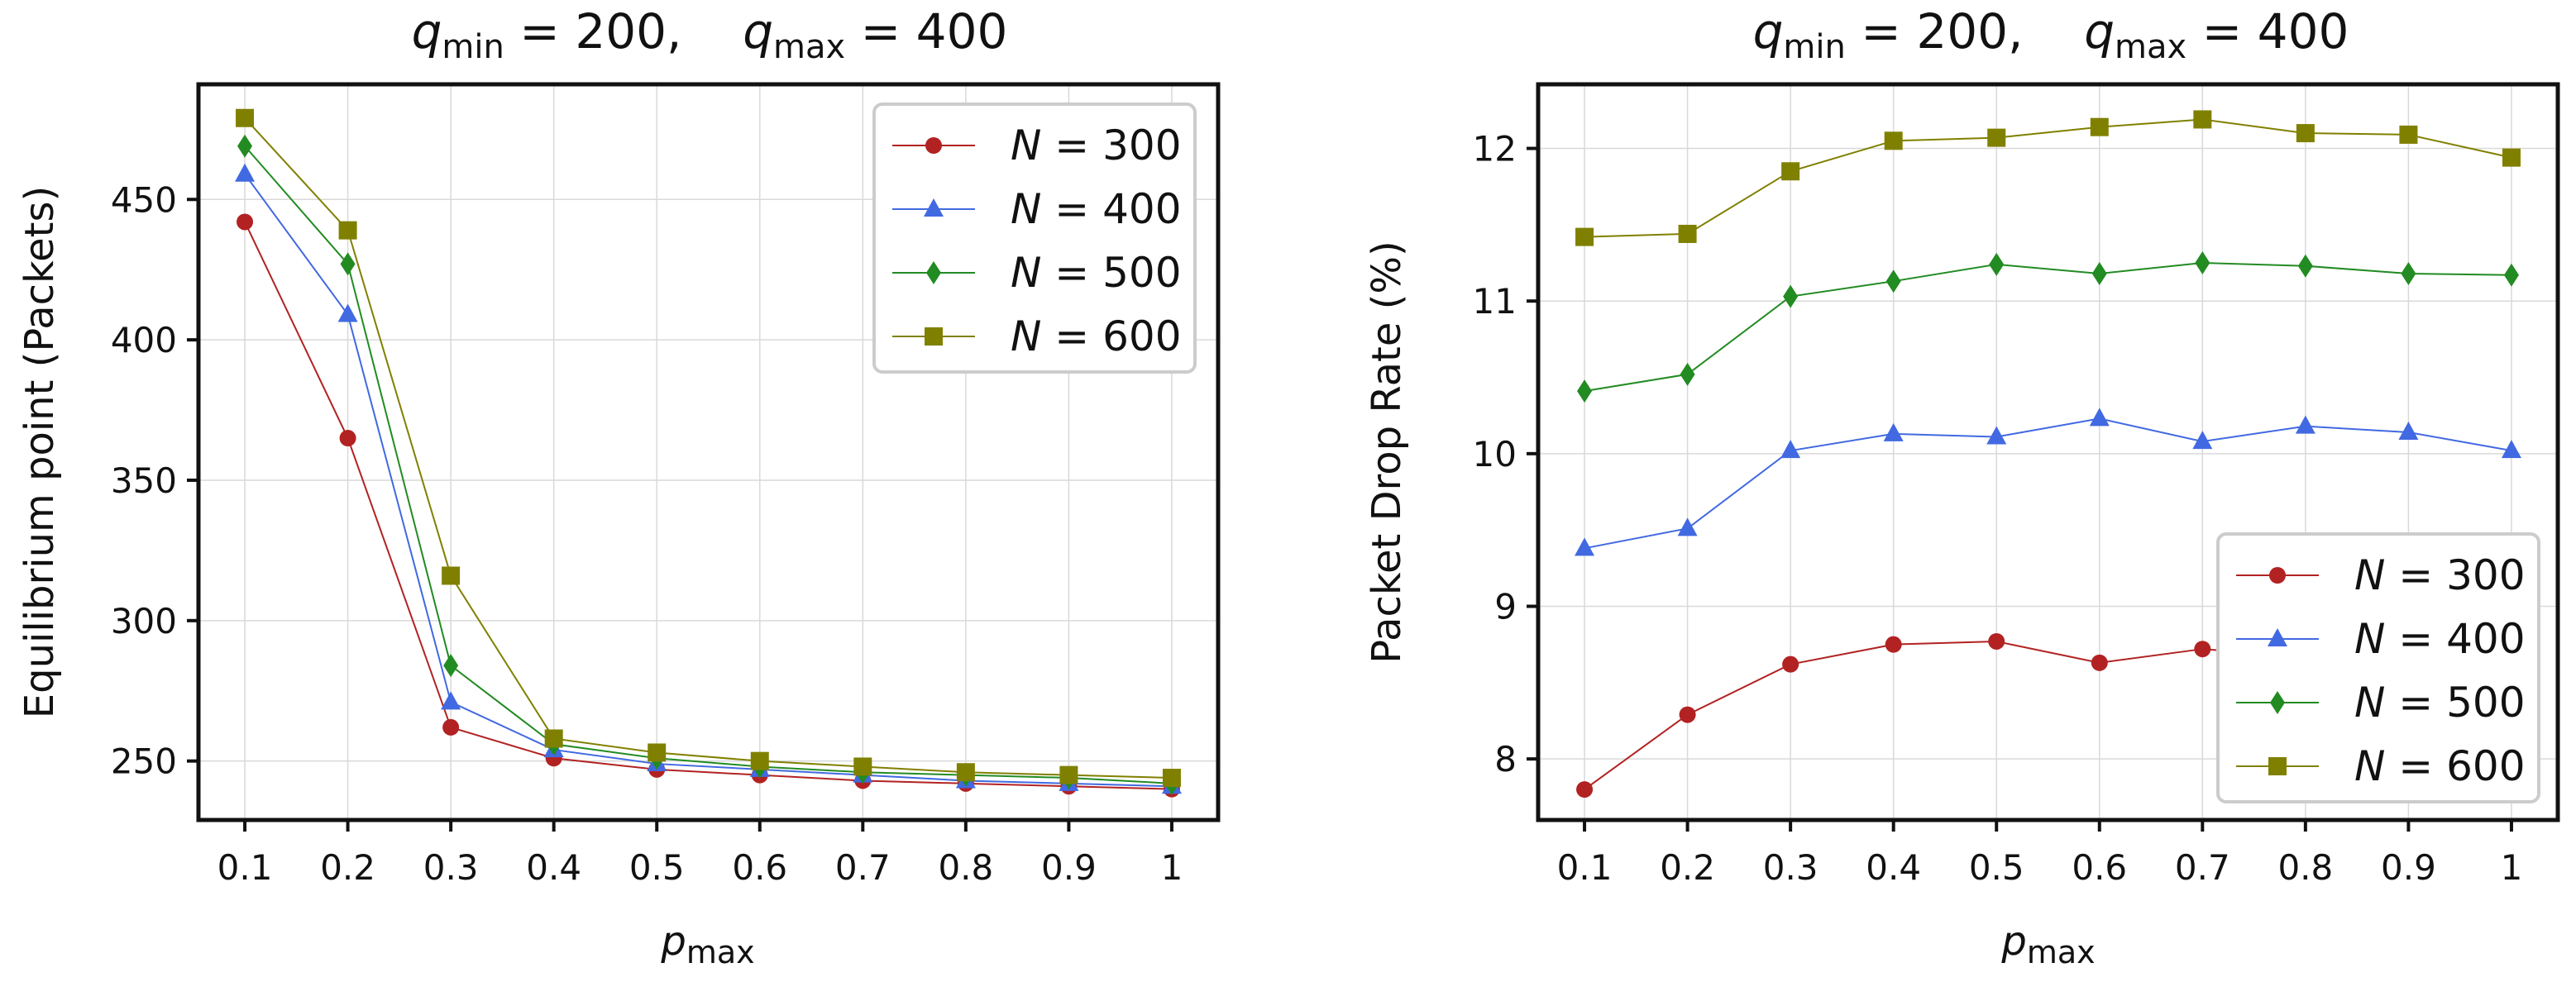 The image size is (2576, 982). Describe the element at coordinates (2440, 766) in the screenshot. I see `legend-label: N = 600` at that location.